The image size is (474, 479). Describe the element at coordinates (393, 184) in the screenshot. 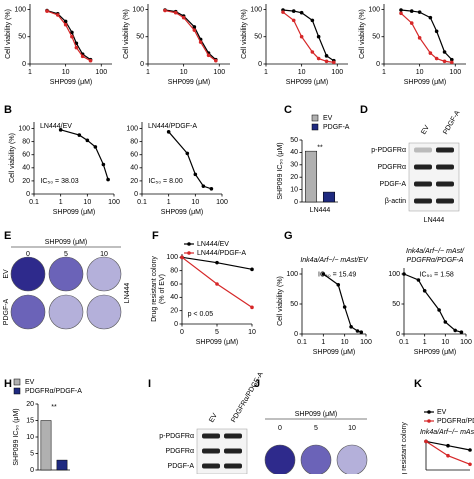

I see `blot-row-label: PDGF-A` at that location.